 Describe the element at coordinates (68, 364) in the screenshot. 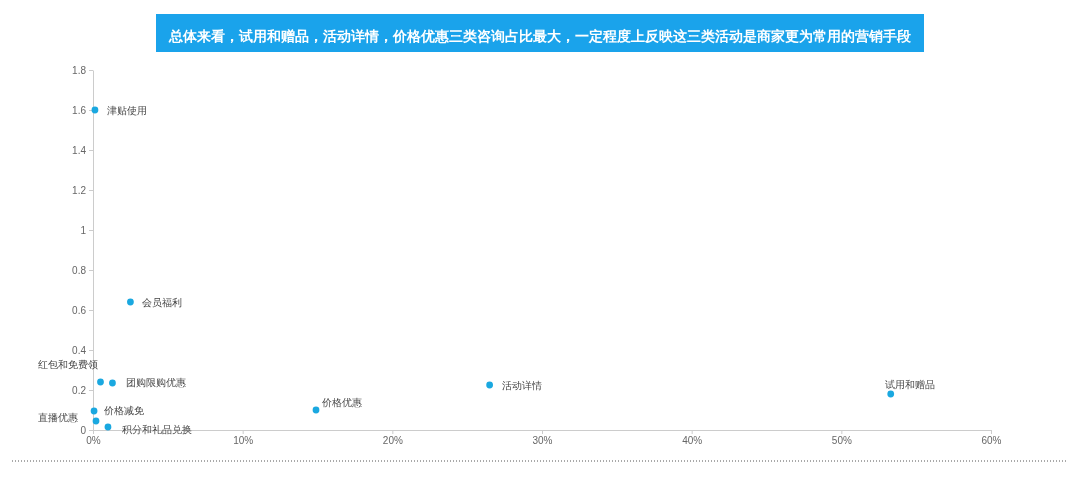

I see `annotation: 红包和免费领` at that location.